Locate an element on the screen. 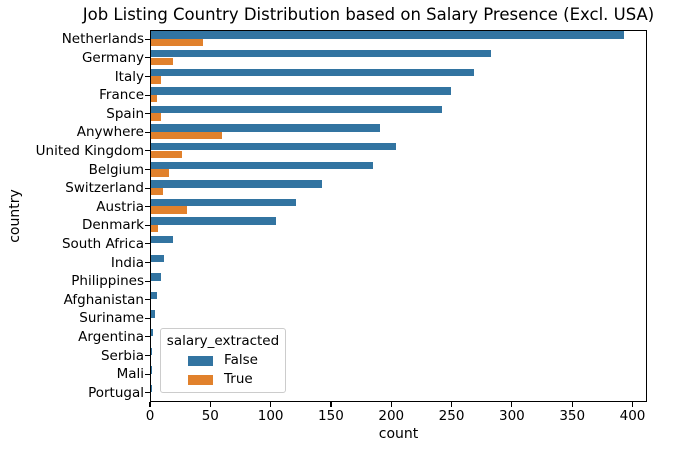 This screenshot has height=453, width=697. x-axis-label: count is located at coordinates (398, 434).